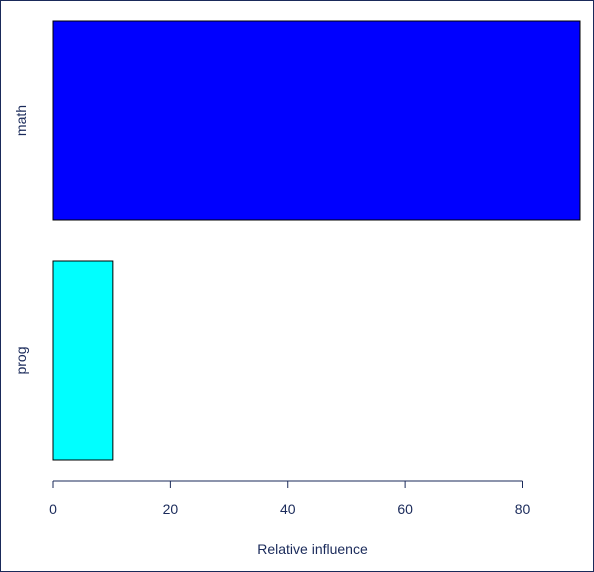  Describe the element at coordinates (523, 509) in the screenshot. I see `x-tick-label-80: 80` at that location.